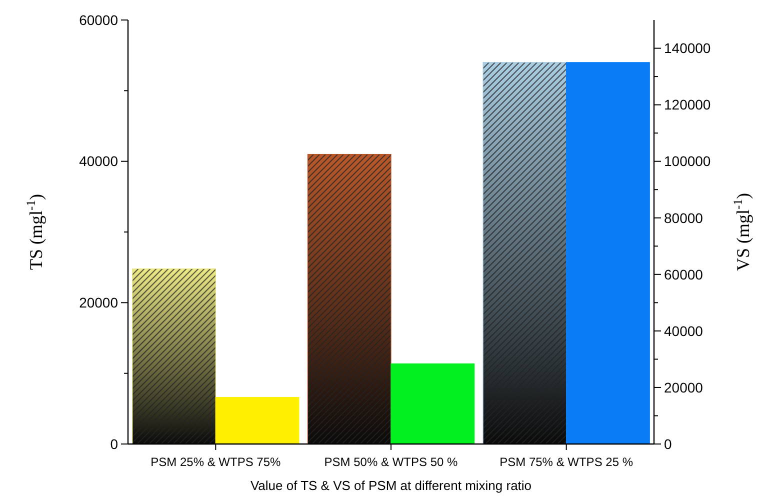 The image size is (761, 500). Describe the element at coordinates (687, 48) in the screenshot. I see `y2-tick-label: 140000` at that location.